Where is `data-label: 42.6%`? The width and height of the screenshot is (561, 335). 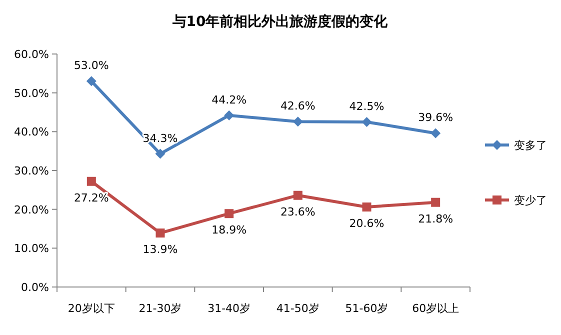
data-label: 42.6% is located at coordinates (298, 106).